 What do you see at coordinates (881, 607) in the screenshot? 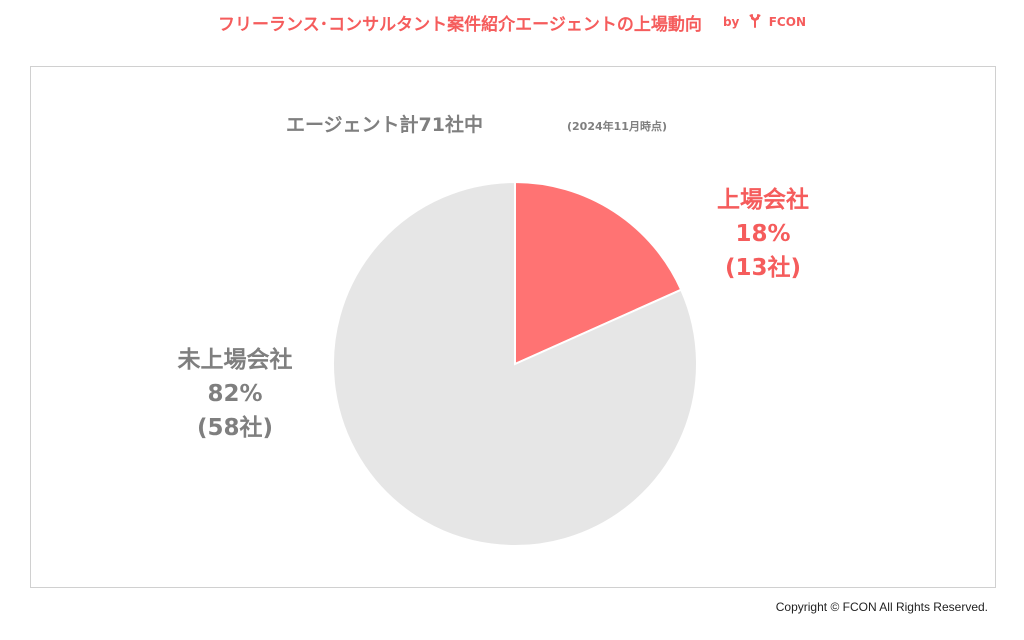
I see `copyright-text: Copyright © FCON All Rights Reserved.` at bounding box center [881, 607].